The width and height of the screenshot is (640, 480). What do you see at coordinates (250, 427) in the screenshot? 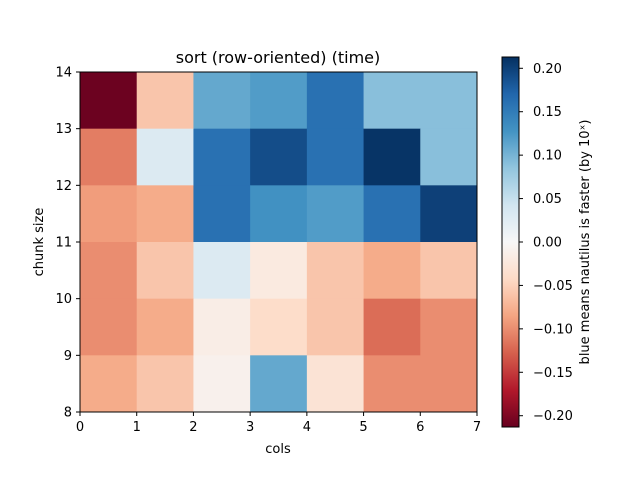
I see `x-tick-label: 3` at bounding box center [250, 427].